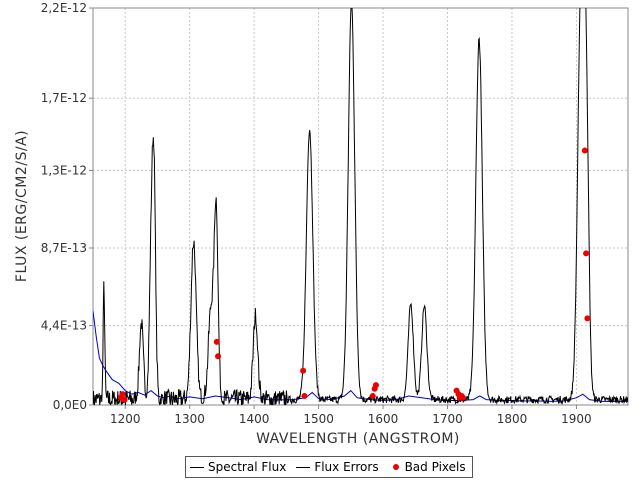  Describe the element at coordinates (64, 248) in the screenshot. I see `y-tick-label: 8,7E-13` at that location.